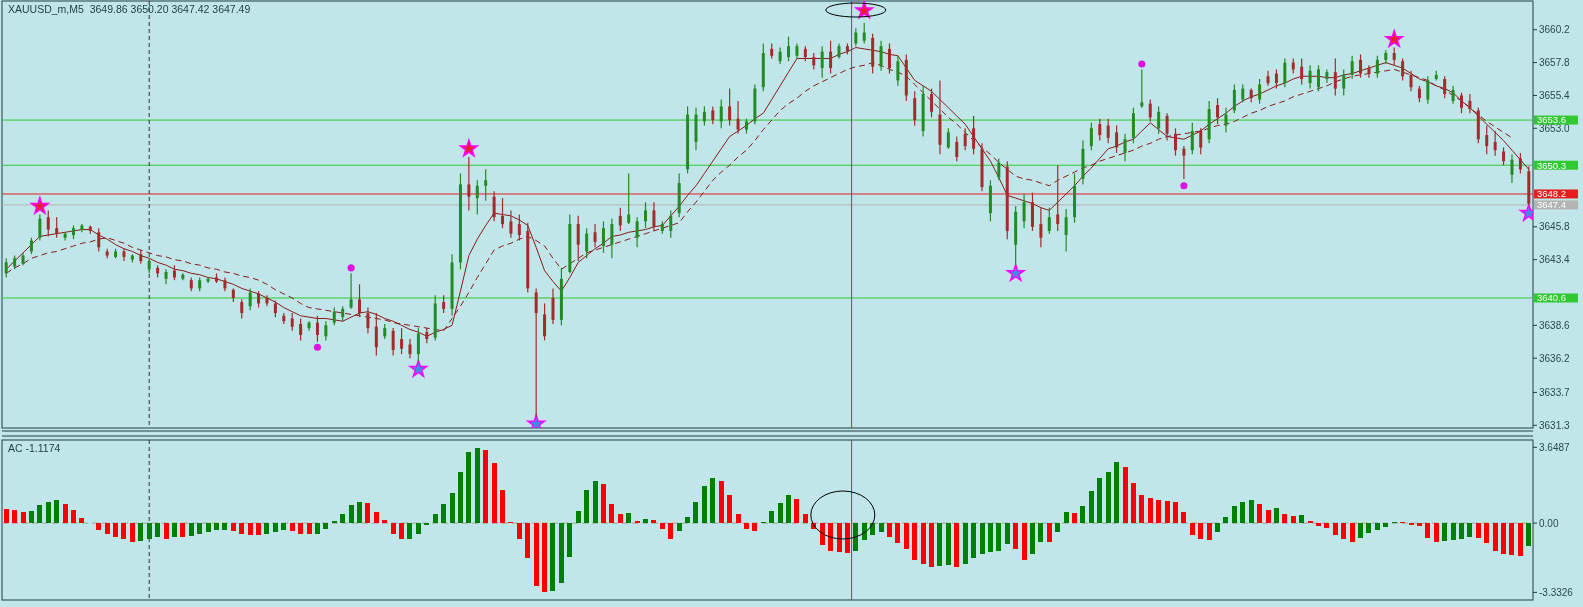  What do you see at coordinates (1555, 227) in the screenshot?
I see `y-tick-label: 3645.8` at bounding box center [1555, 227].